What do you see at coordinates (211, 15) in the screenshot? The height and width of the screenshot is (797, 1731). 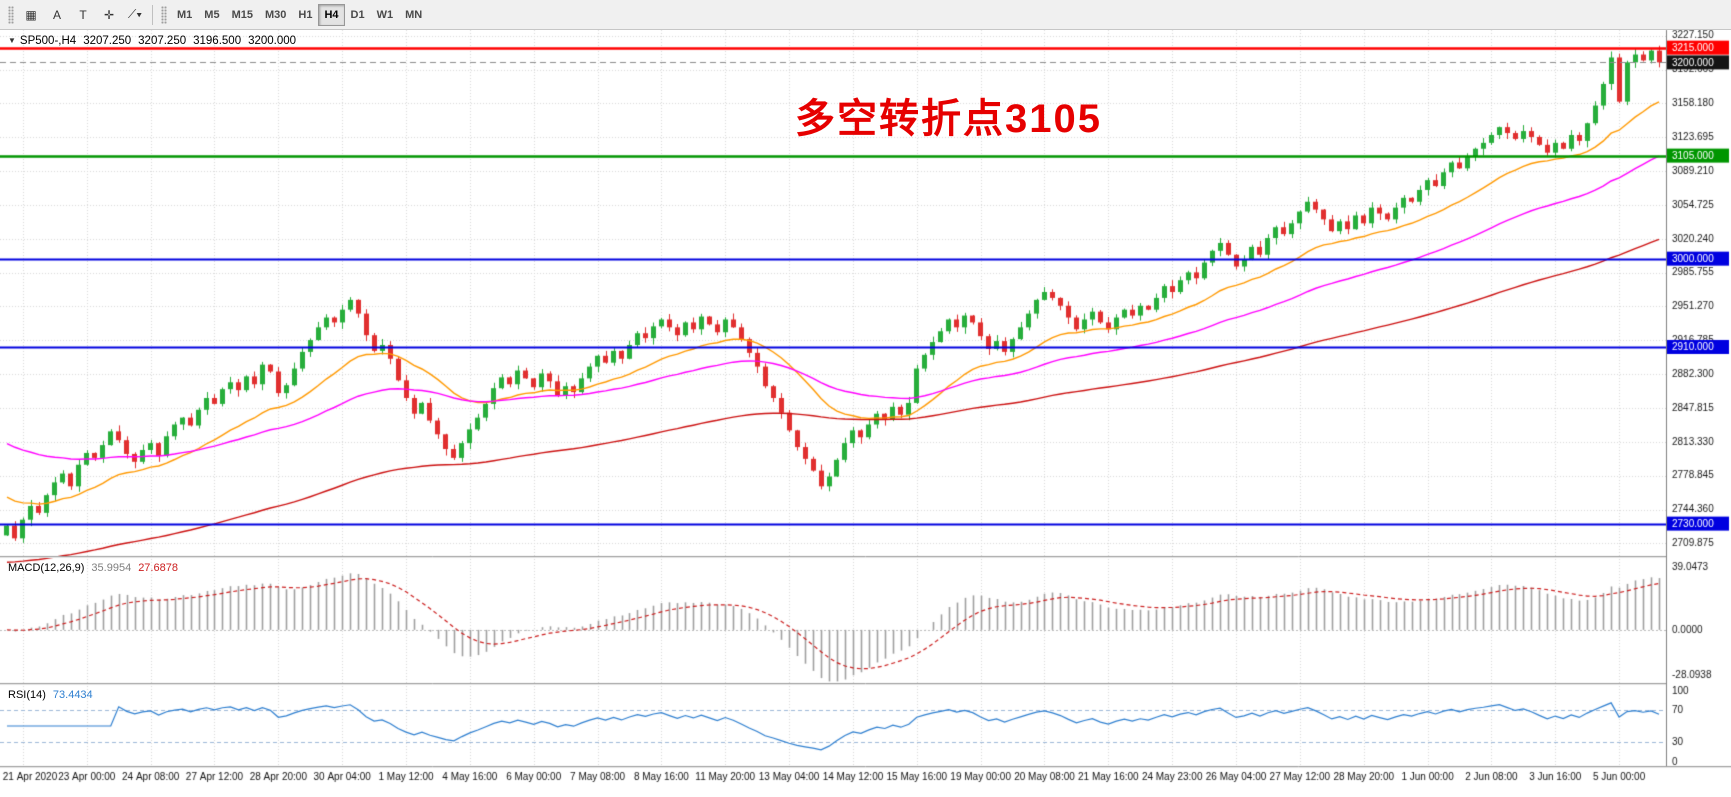 I see `timeframe-m5-button: M5` at bounding box center [211, 15].